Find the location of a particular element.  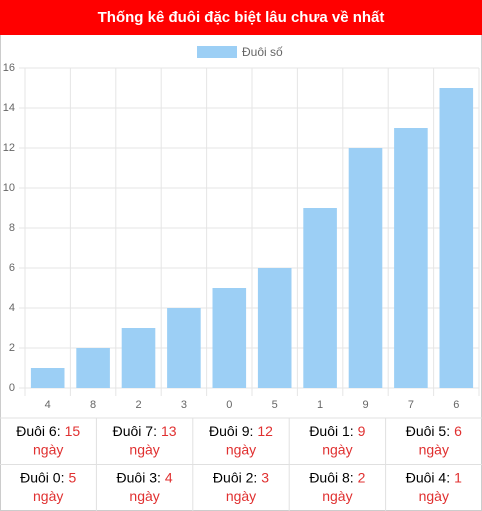

x-tick-label: 7 is located at coordinates (411, 405).